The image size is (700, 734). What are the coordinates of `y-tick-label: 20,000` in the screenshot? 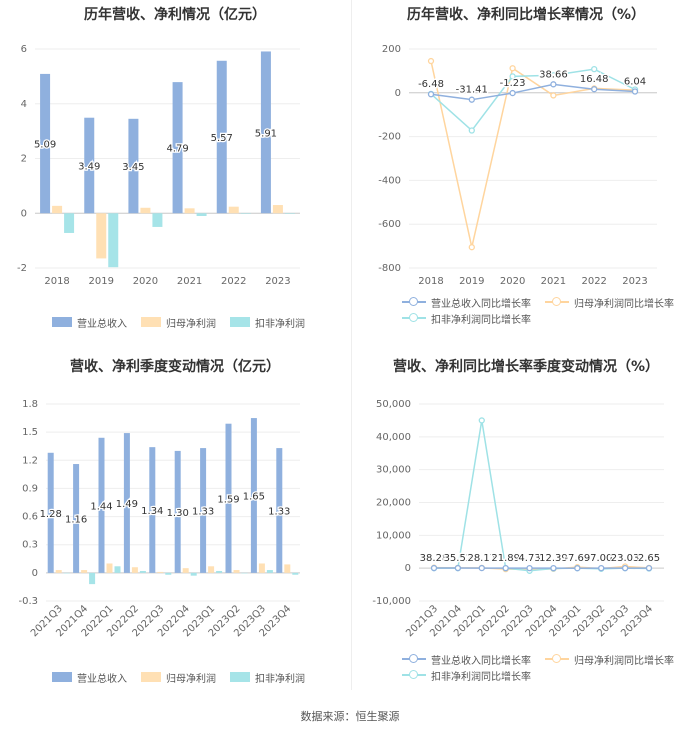 It's located at (393, 503).